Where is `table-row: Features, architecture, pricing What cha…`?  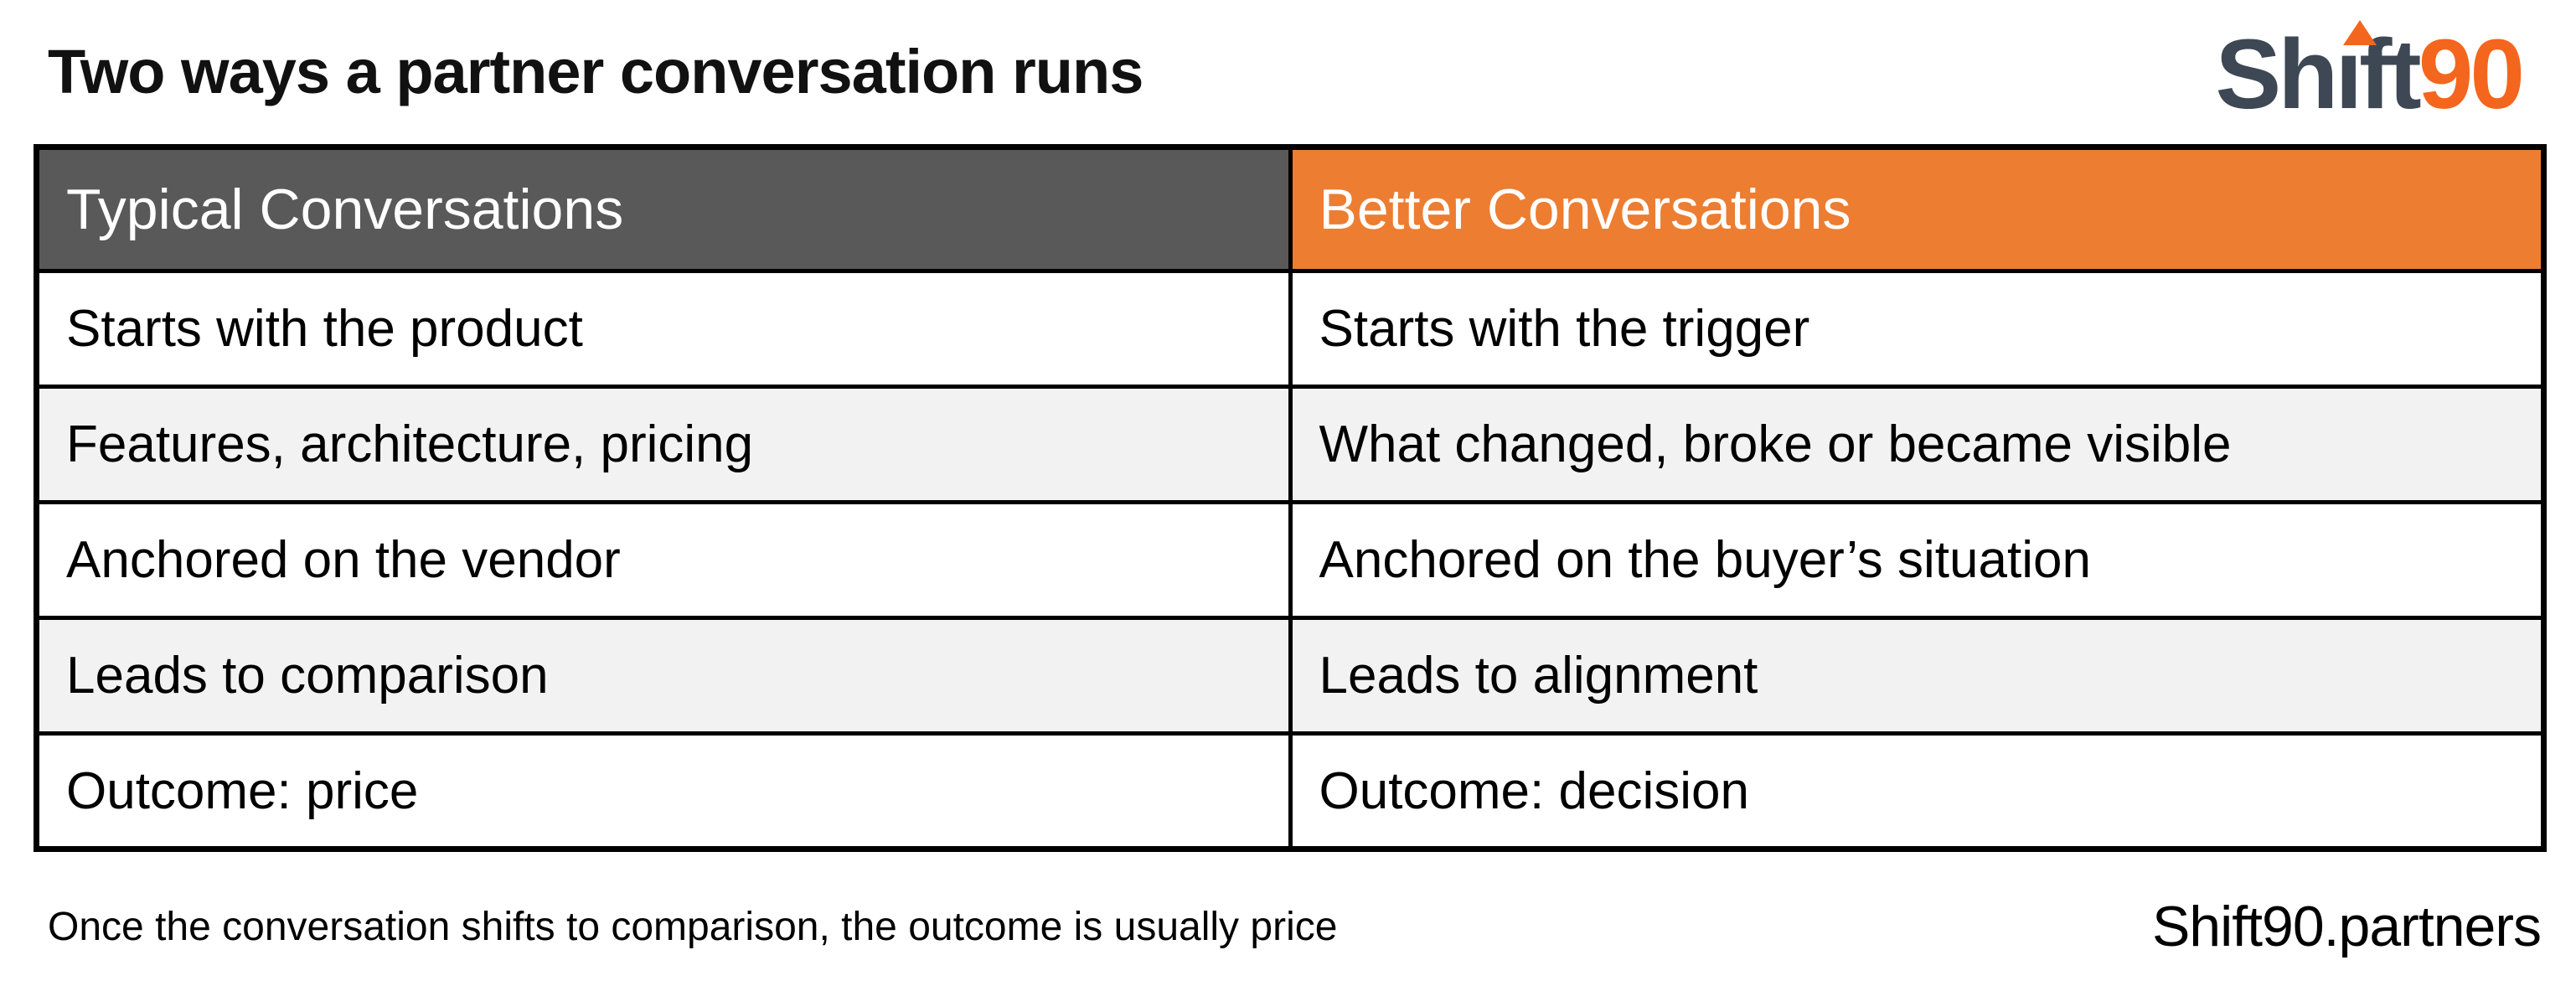
table-row: Features, architecture, pricing What cha… is located at coordinates (1290, 444).